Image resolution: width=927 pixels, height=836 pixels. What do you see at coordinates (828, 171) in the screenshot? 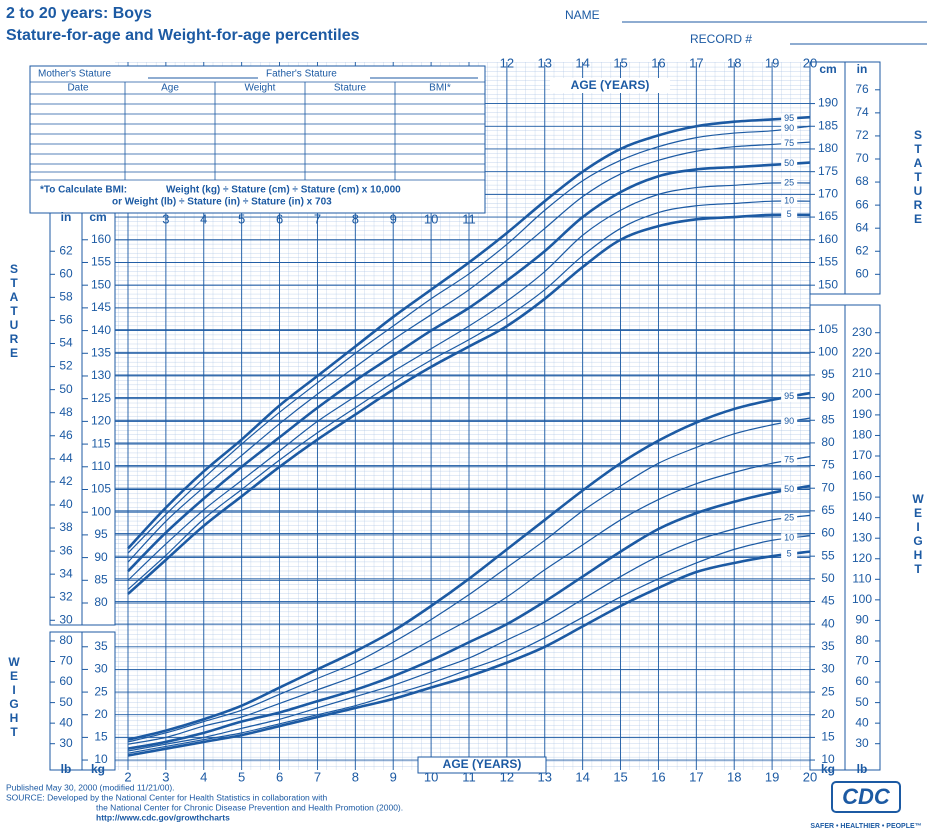
I see `y-tick-label: 175` at bounding box center [828, 171].